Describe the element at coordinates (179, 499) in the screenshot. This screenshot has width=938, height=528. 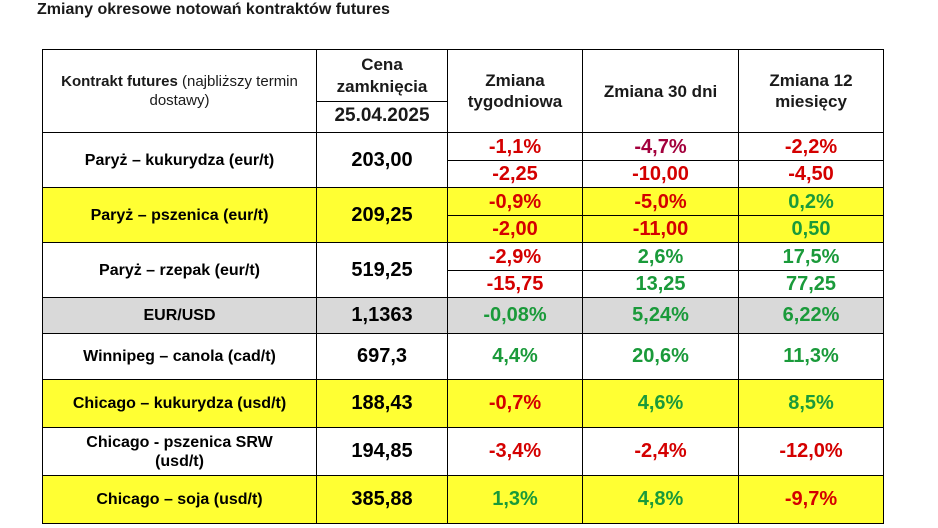
I see `contract-name: Chicago – soja (usd/t)` at that location.